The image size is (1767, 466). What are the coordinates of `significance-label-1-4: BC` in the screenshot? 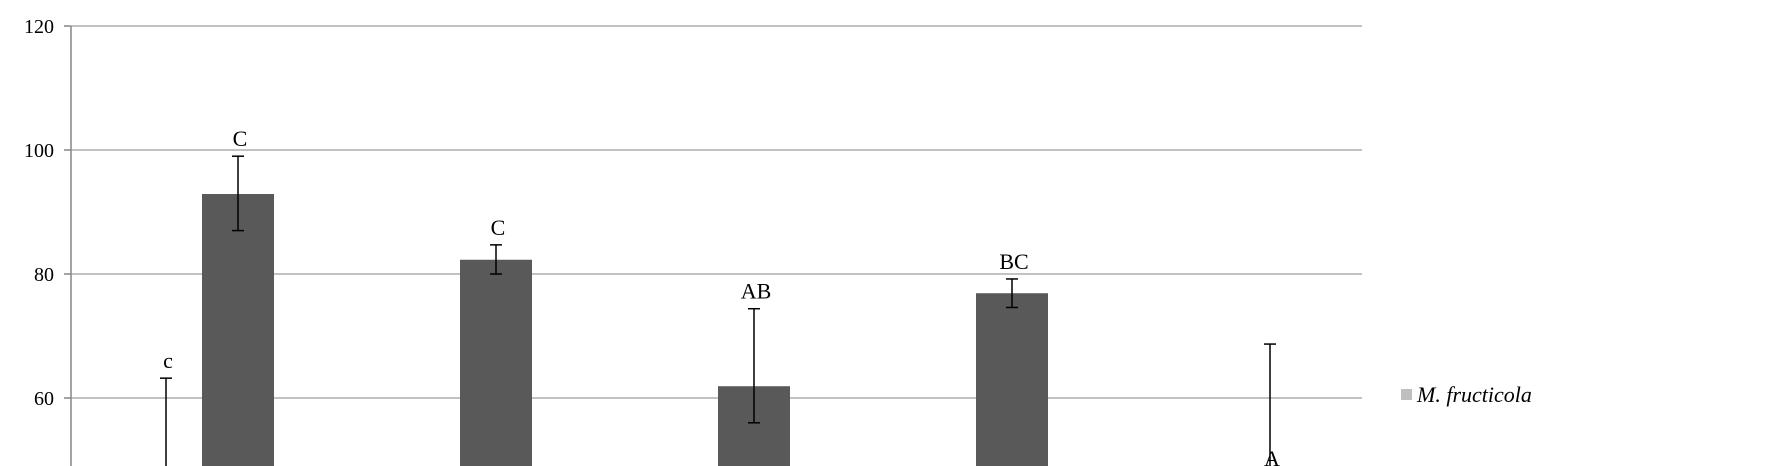 It's located at (1013, 261).